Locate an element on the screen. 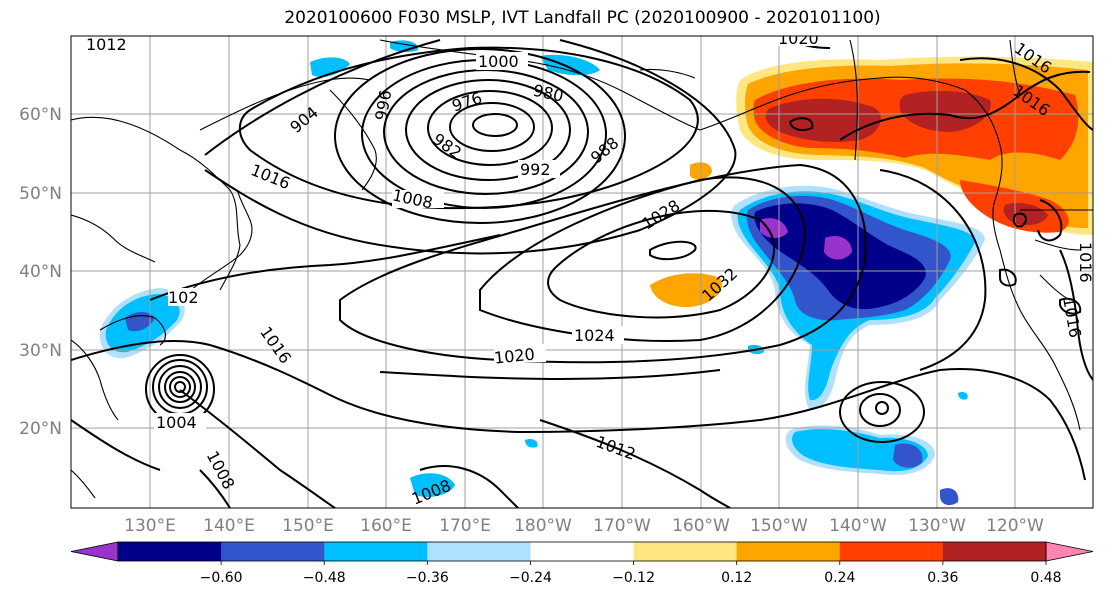 The image size is (1105, 601). colorbar-label: 0.12 is located at coordinates (736, 578).